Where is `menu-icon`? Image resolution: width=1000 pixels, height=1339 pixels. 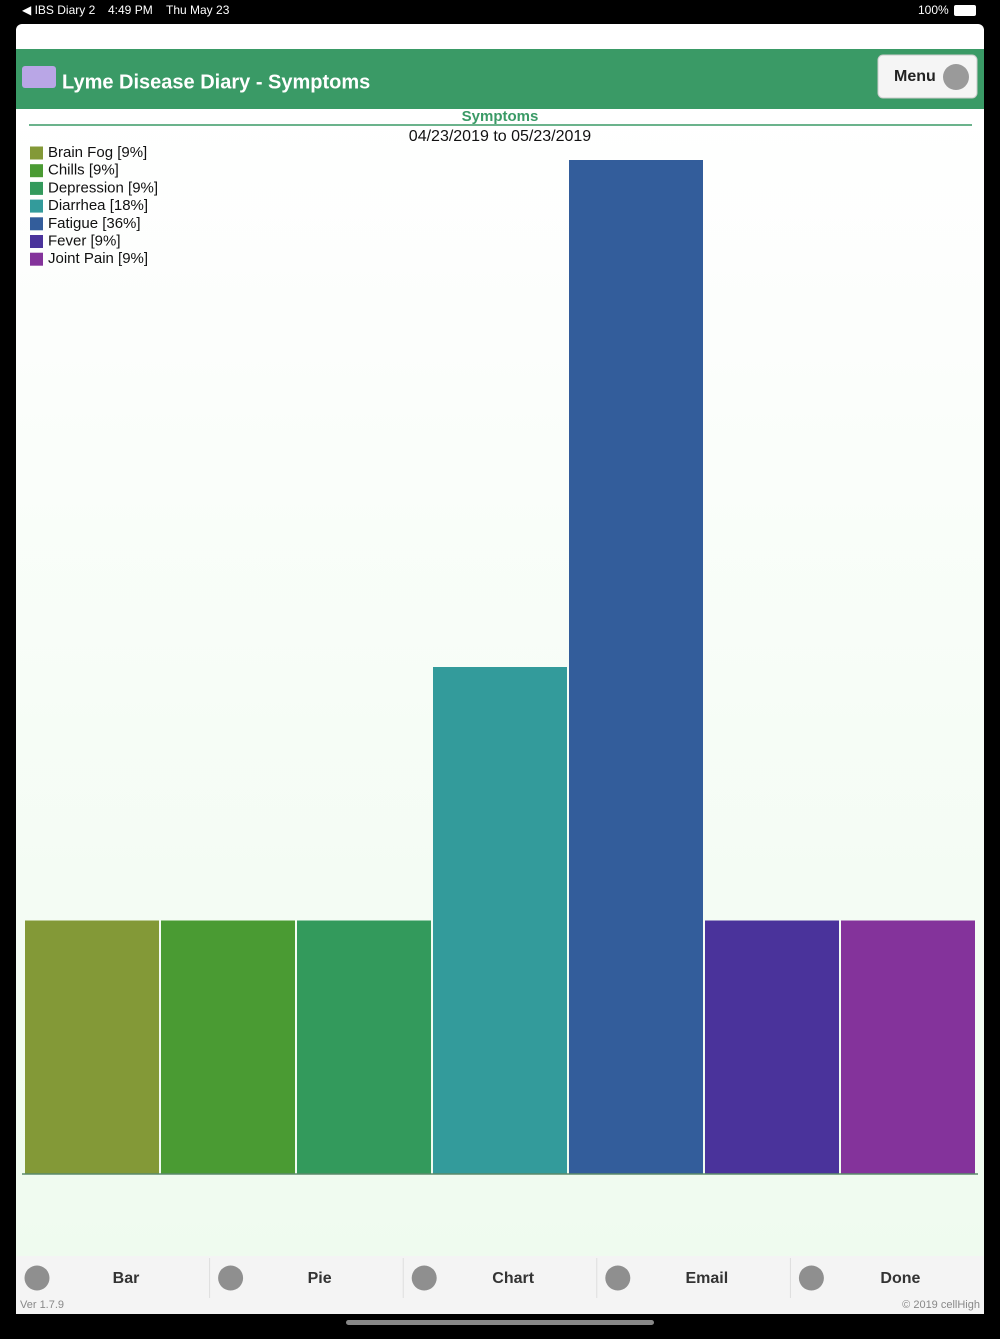 menu-icon is located at coordinates (956, 77).